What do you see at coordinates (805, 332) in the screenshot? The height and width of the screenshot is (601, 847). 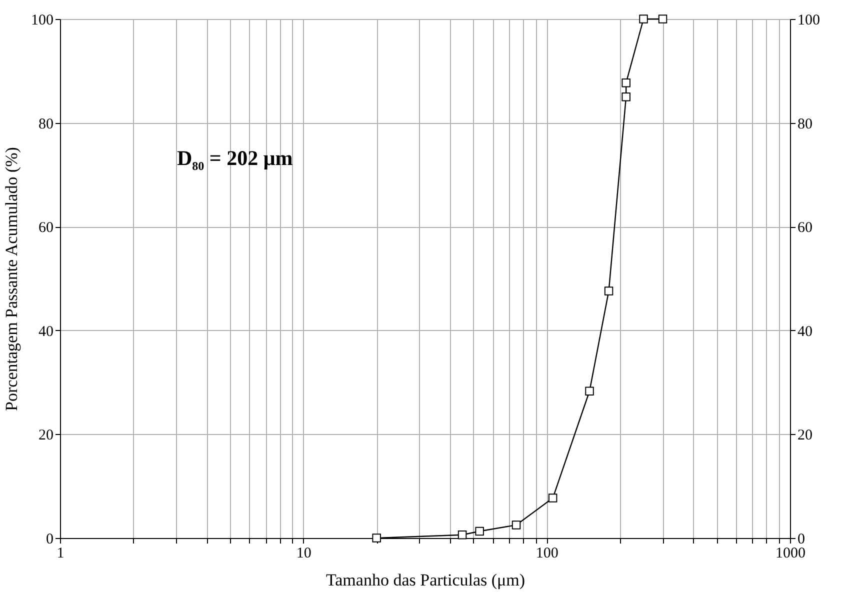 I see `y2-tick-label: 40` at bounding box center [805, 332].